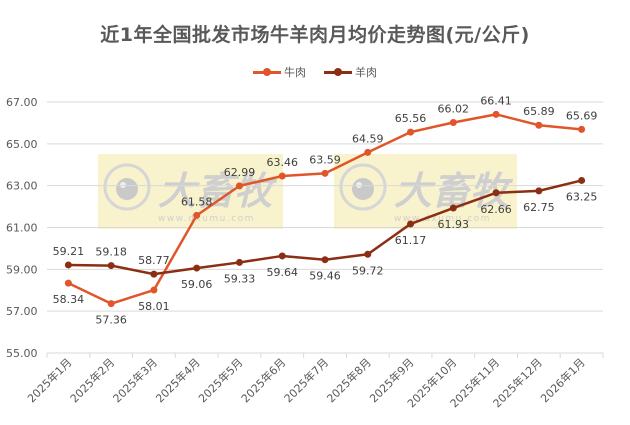  Describe the element at coordinates (366, 72) in the screenshot. I see `legend-label: 羊肉` at that location.